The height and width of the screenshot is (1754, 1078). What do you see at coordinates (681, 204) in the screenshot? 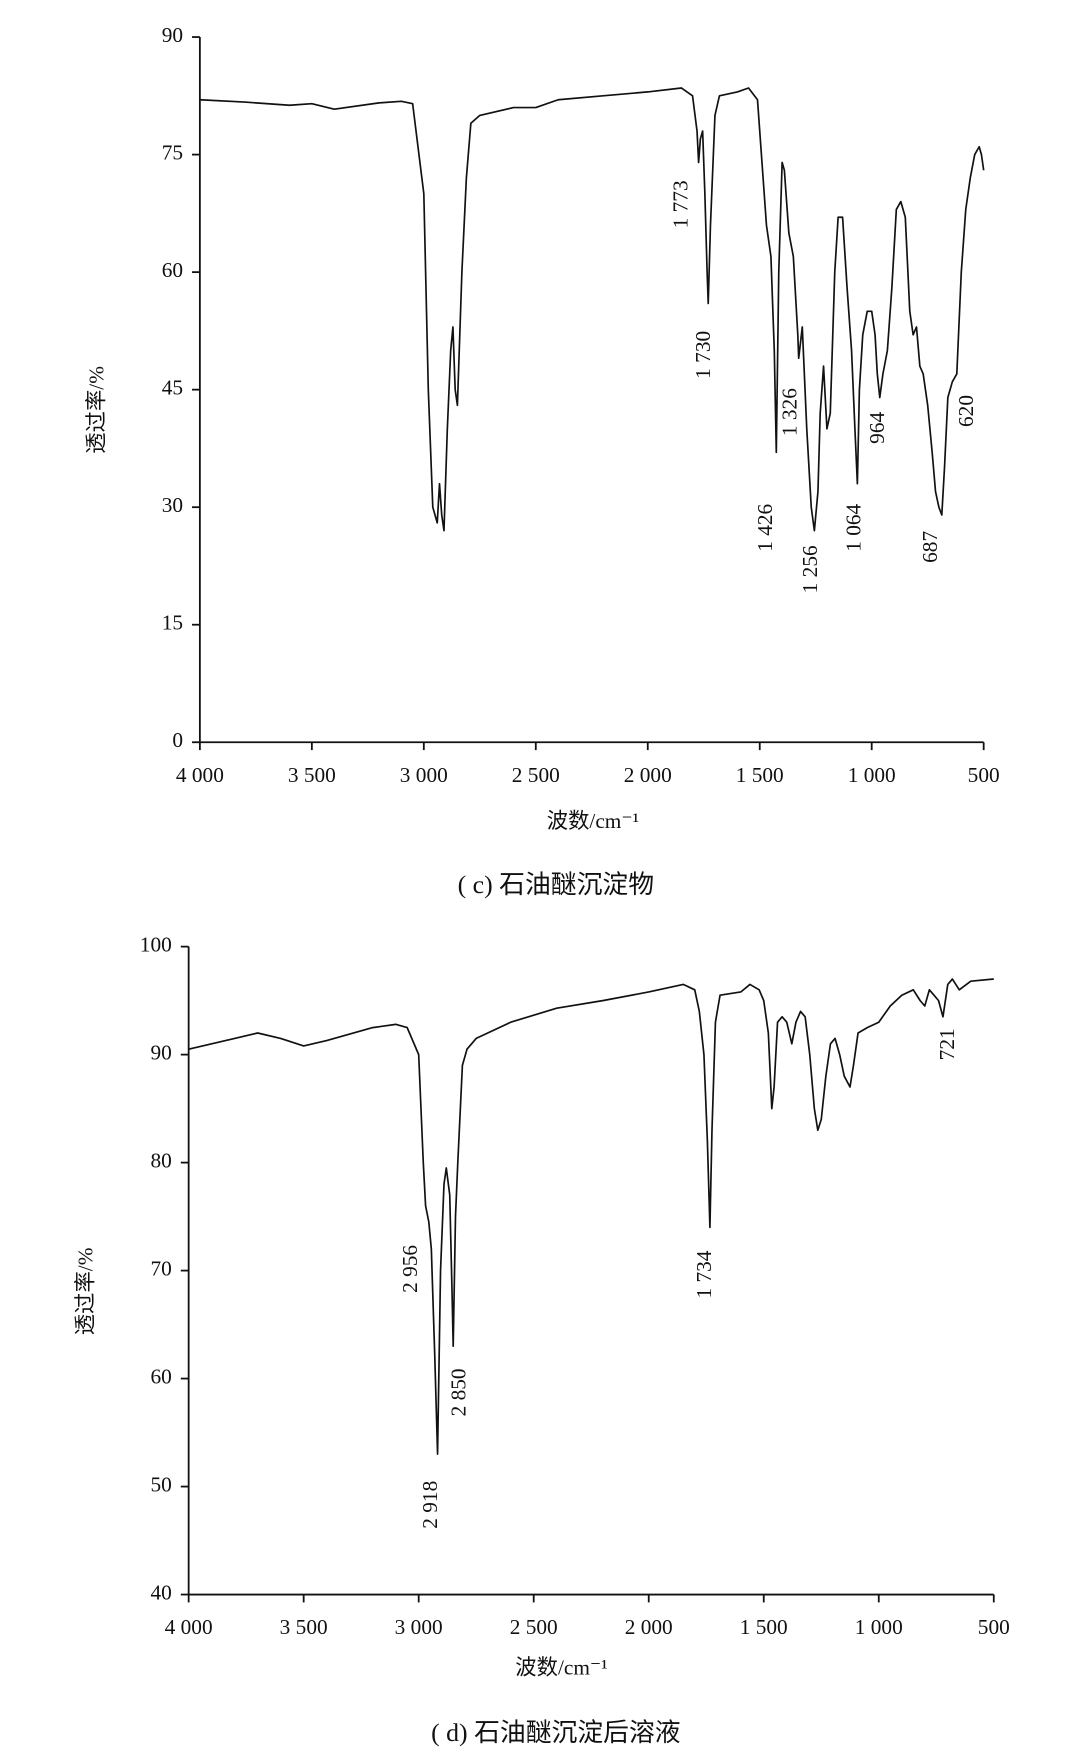
I see `peak-label: 1 773` at bounding box center [681, 204].